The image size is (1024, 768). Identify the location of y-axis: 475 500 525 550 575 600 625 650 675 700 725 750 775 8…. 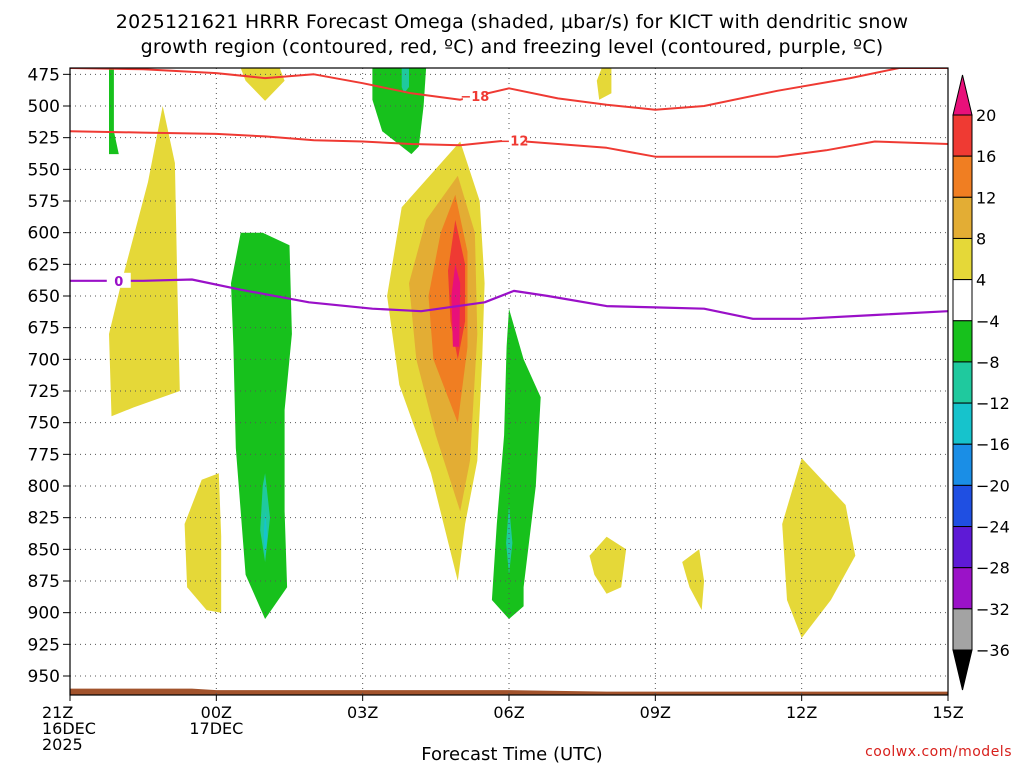
(49, 376).